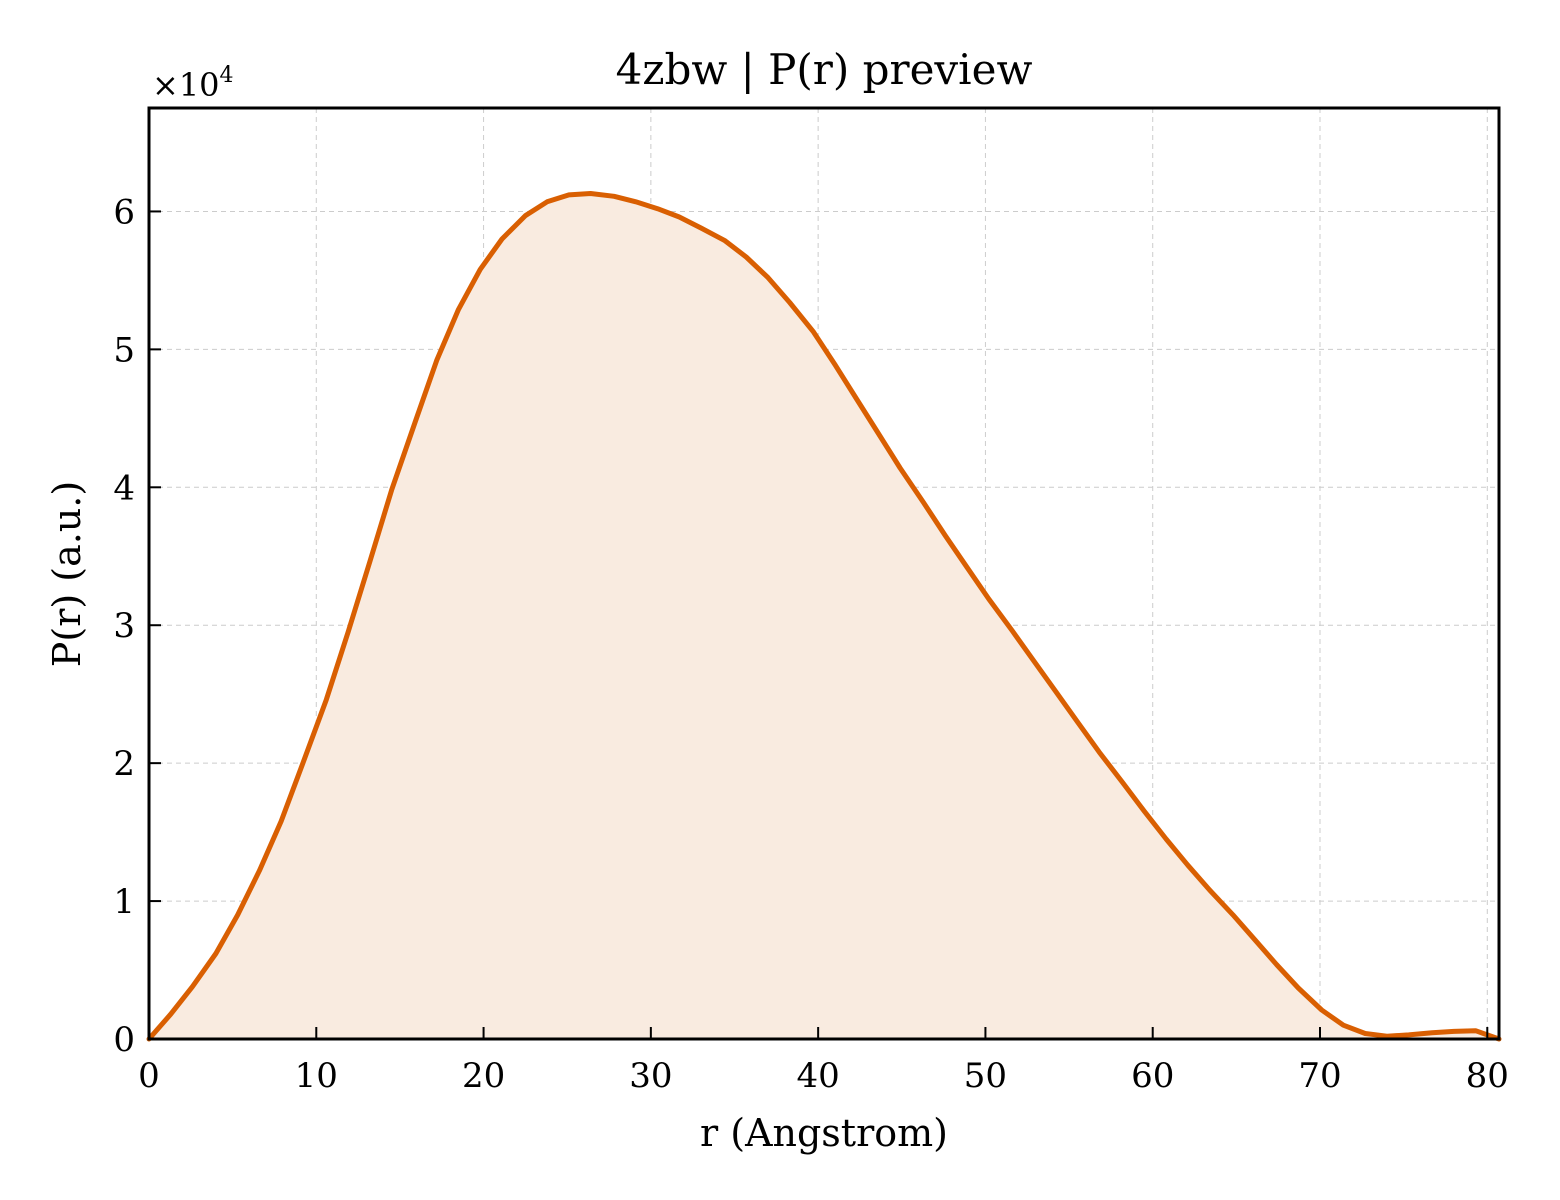 This screenshot has width=1560, height=1200. Describe the element at coordinates (124, 626) in the screenshot. I see `y-tick-label: 3` at that location.